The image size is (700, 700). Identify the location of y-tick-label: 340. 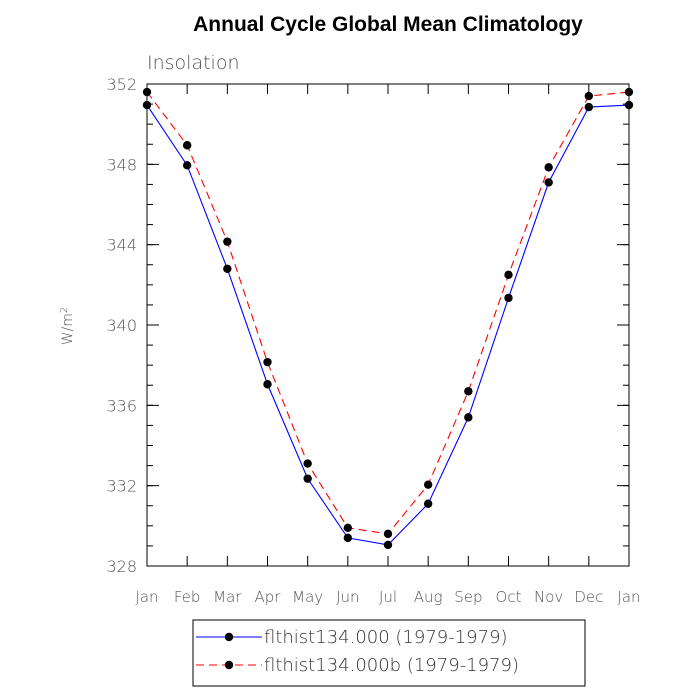
(121, 325).